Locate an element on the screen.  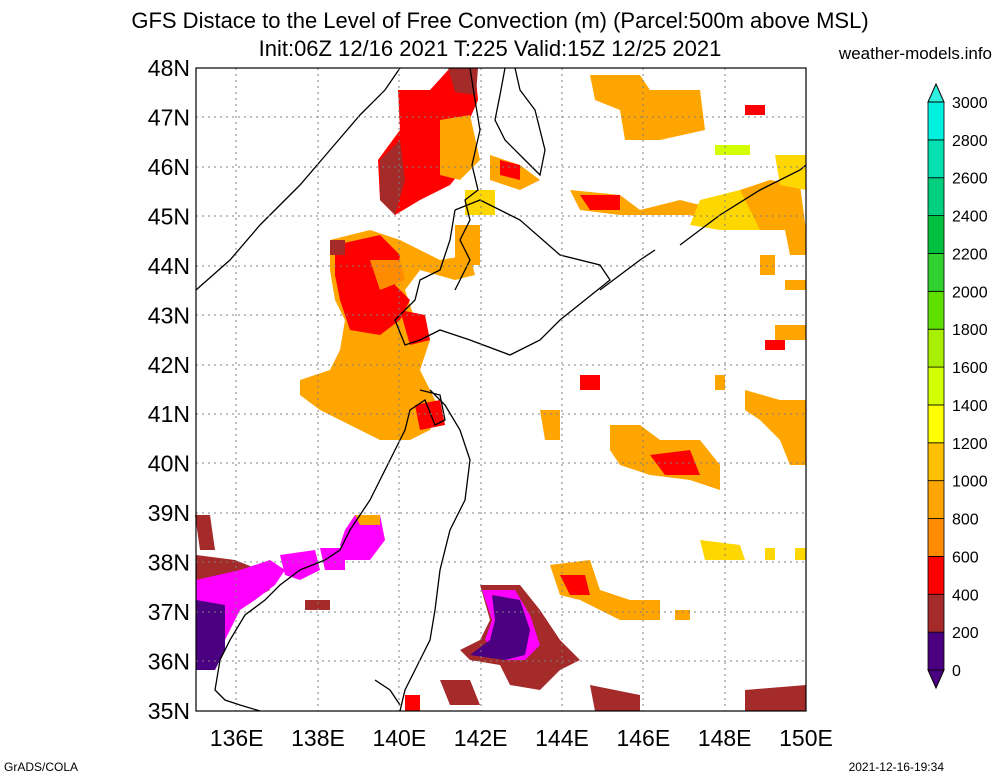
latitude-label: 38N is located at coordinates (169, 563).